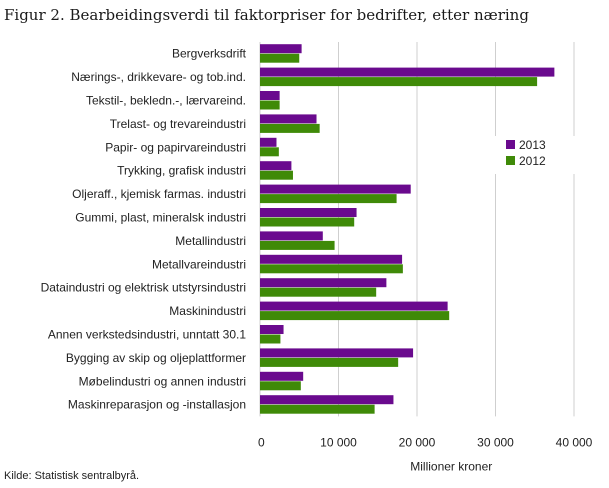 The image size is (609, 488). I want to click on legend-label-2012: 2012, so click(532, 161).